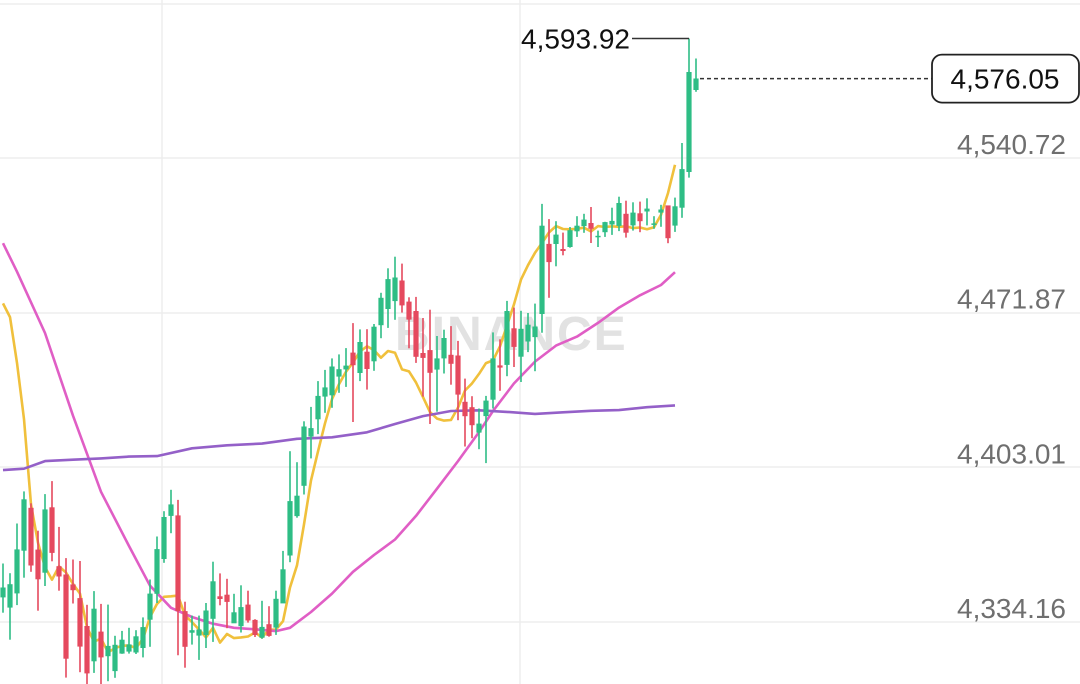 The image size is (1080, 684). Describe the element at coordinates (1011, 608) in the screenshot. I see `y-tick-label: 4,334.16` at that location.